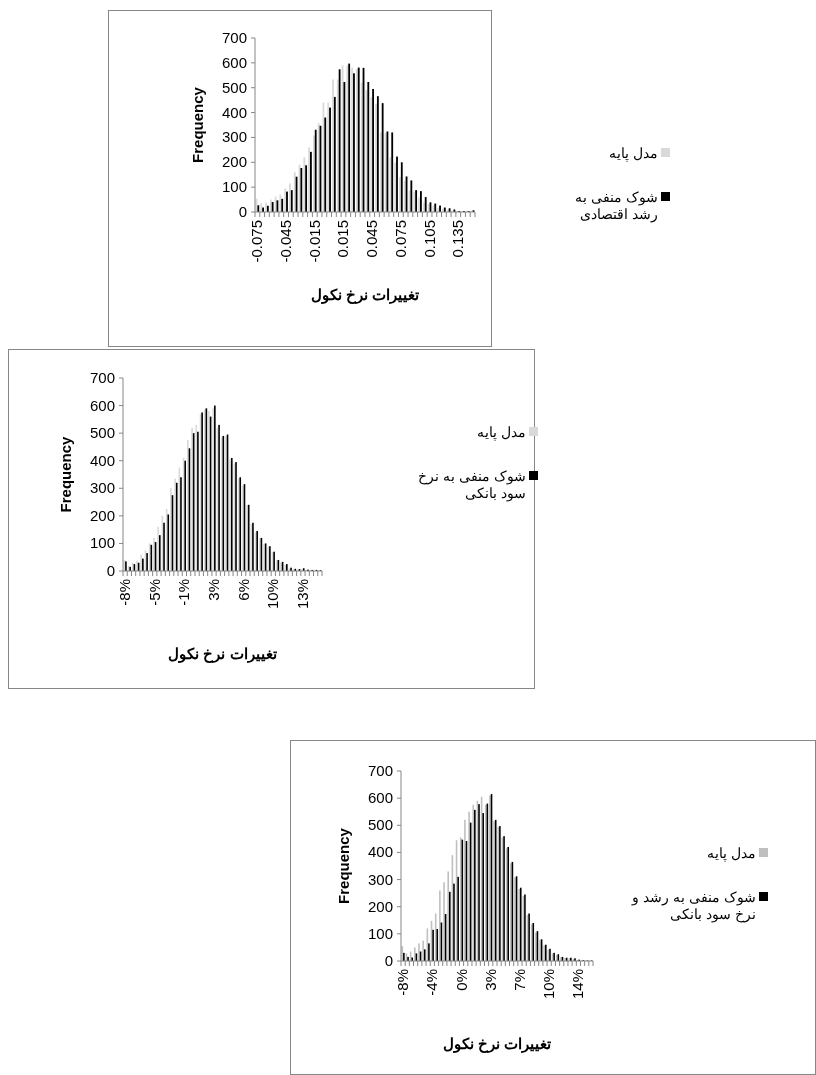 This screenshot has height=1075, width=816. Describe the element at coordinates (429, 239) in the screenshot. I see `x-tick-label: 0.105` at that location.